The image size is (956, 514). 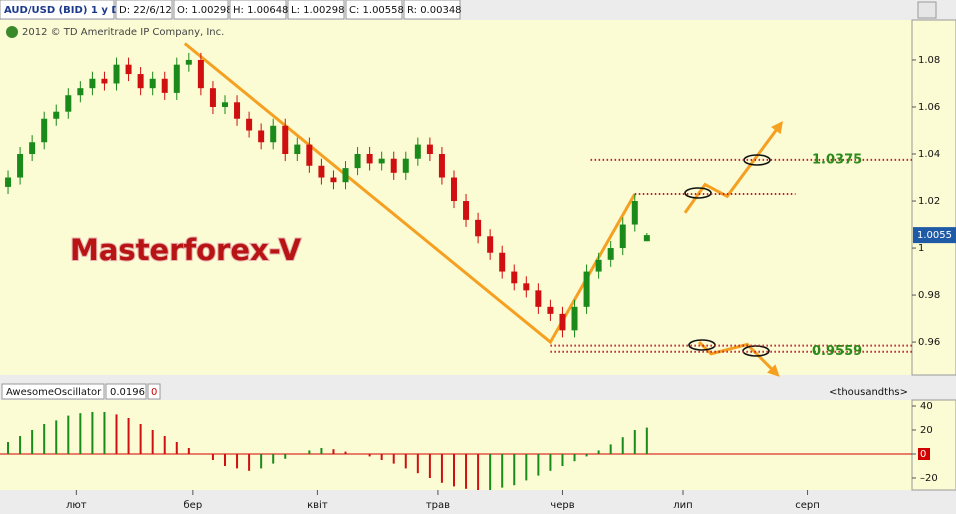 I want to click on low: L: 1.00298, so click(x=317, y=10).